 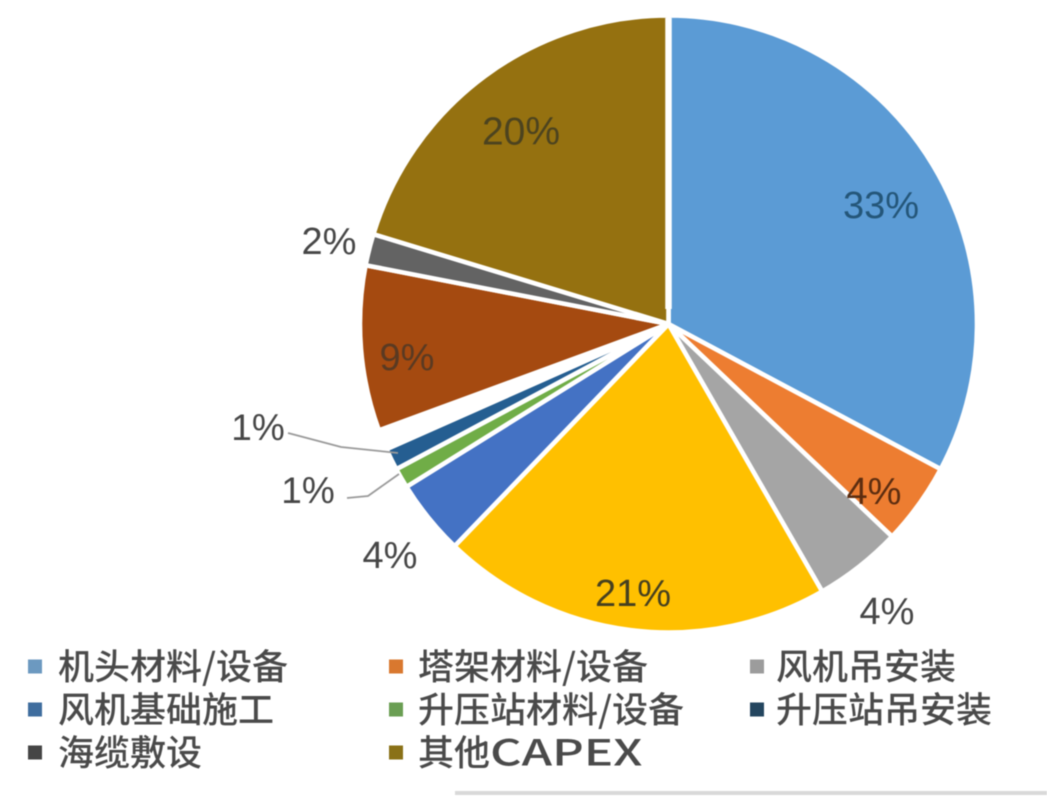 I want to click on svg-text: 33%, so click(x=881, y=206).